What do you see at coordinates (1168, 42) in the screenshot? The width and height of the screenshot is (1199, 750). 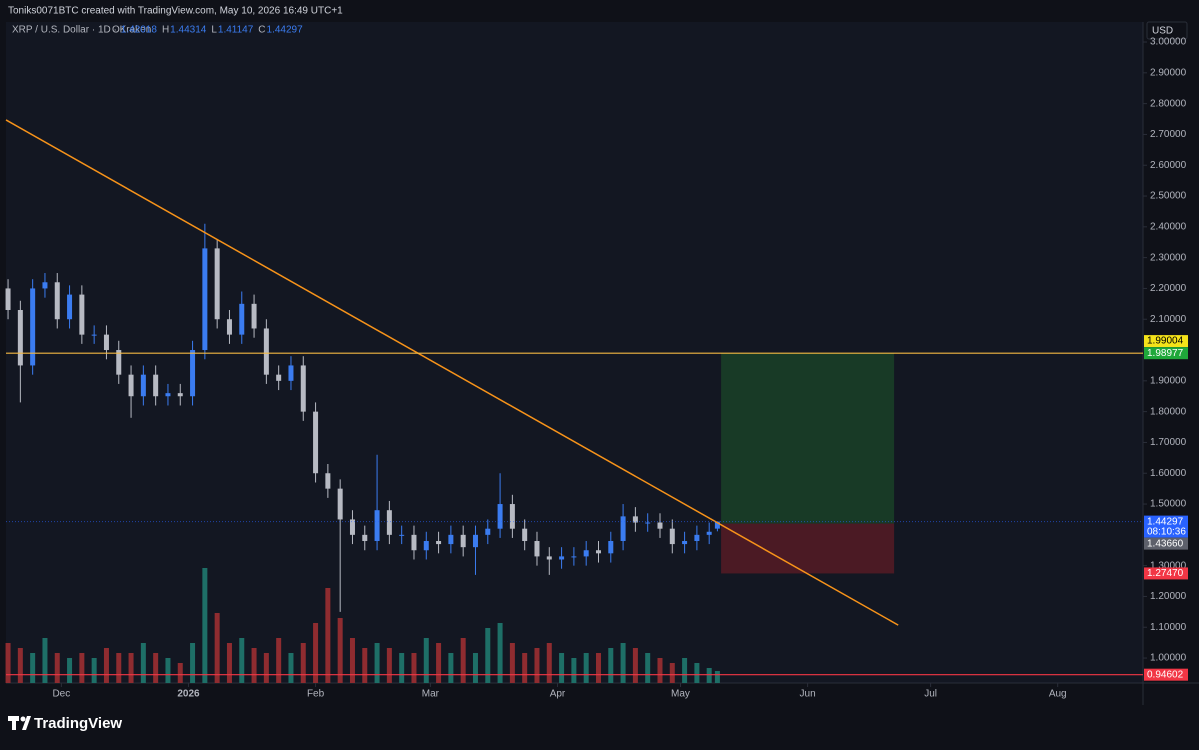 I see `y-tick-label: 3.00000` at bounding box center [1168, 42].